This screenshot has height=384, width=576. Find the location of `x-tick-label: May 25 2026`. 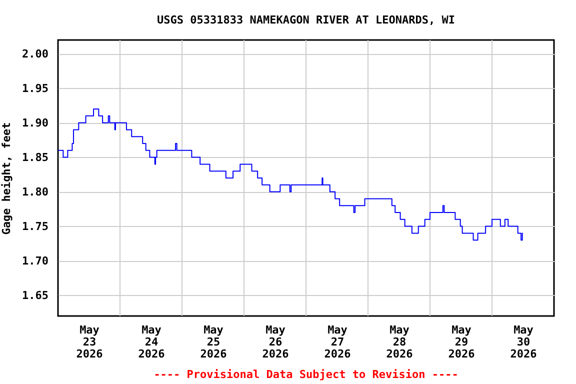

x-tick-label: May 25 2026 is located at coordinates (214, 342).